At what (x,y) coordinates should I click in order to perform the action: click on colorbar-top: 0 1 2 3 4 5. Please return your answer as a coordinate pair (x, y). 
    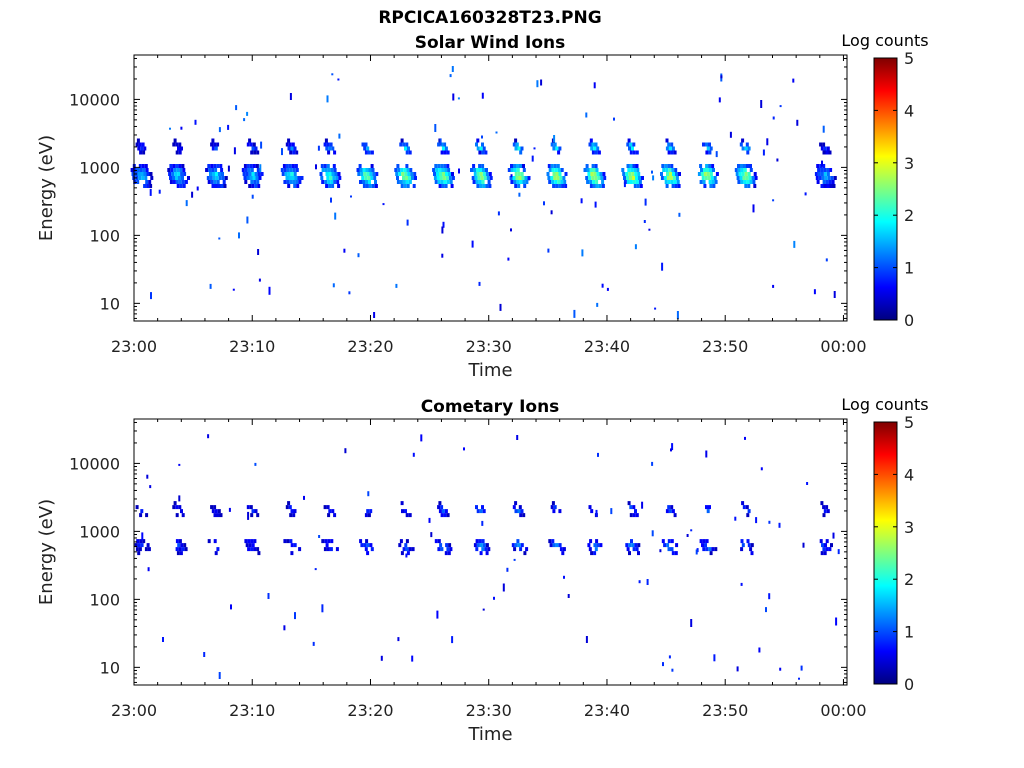
    Looking at the image, I should click on (893, 189).